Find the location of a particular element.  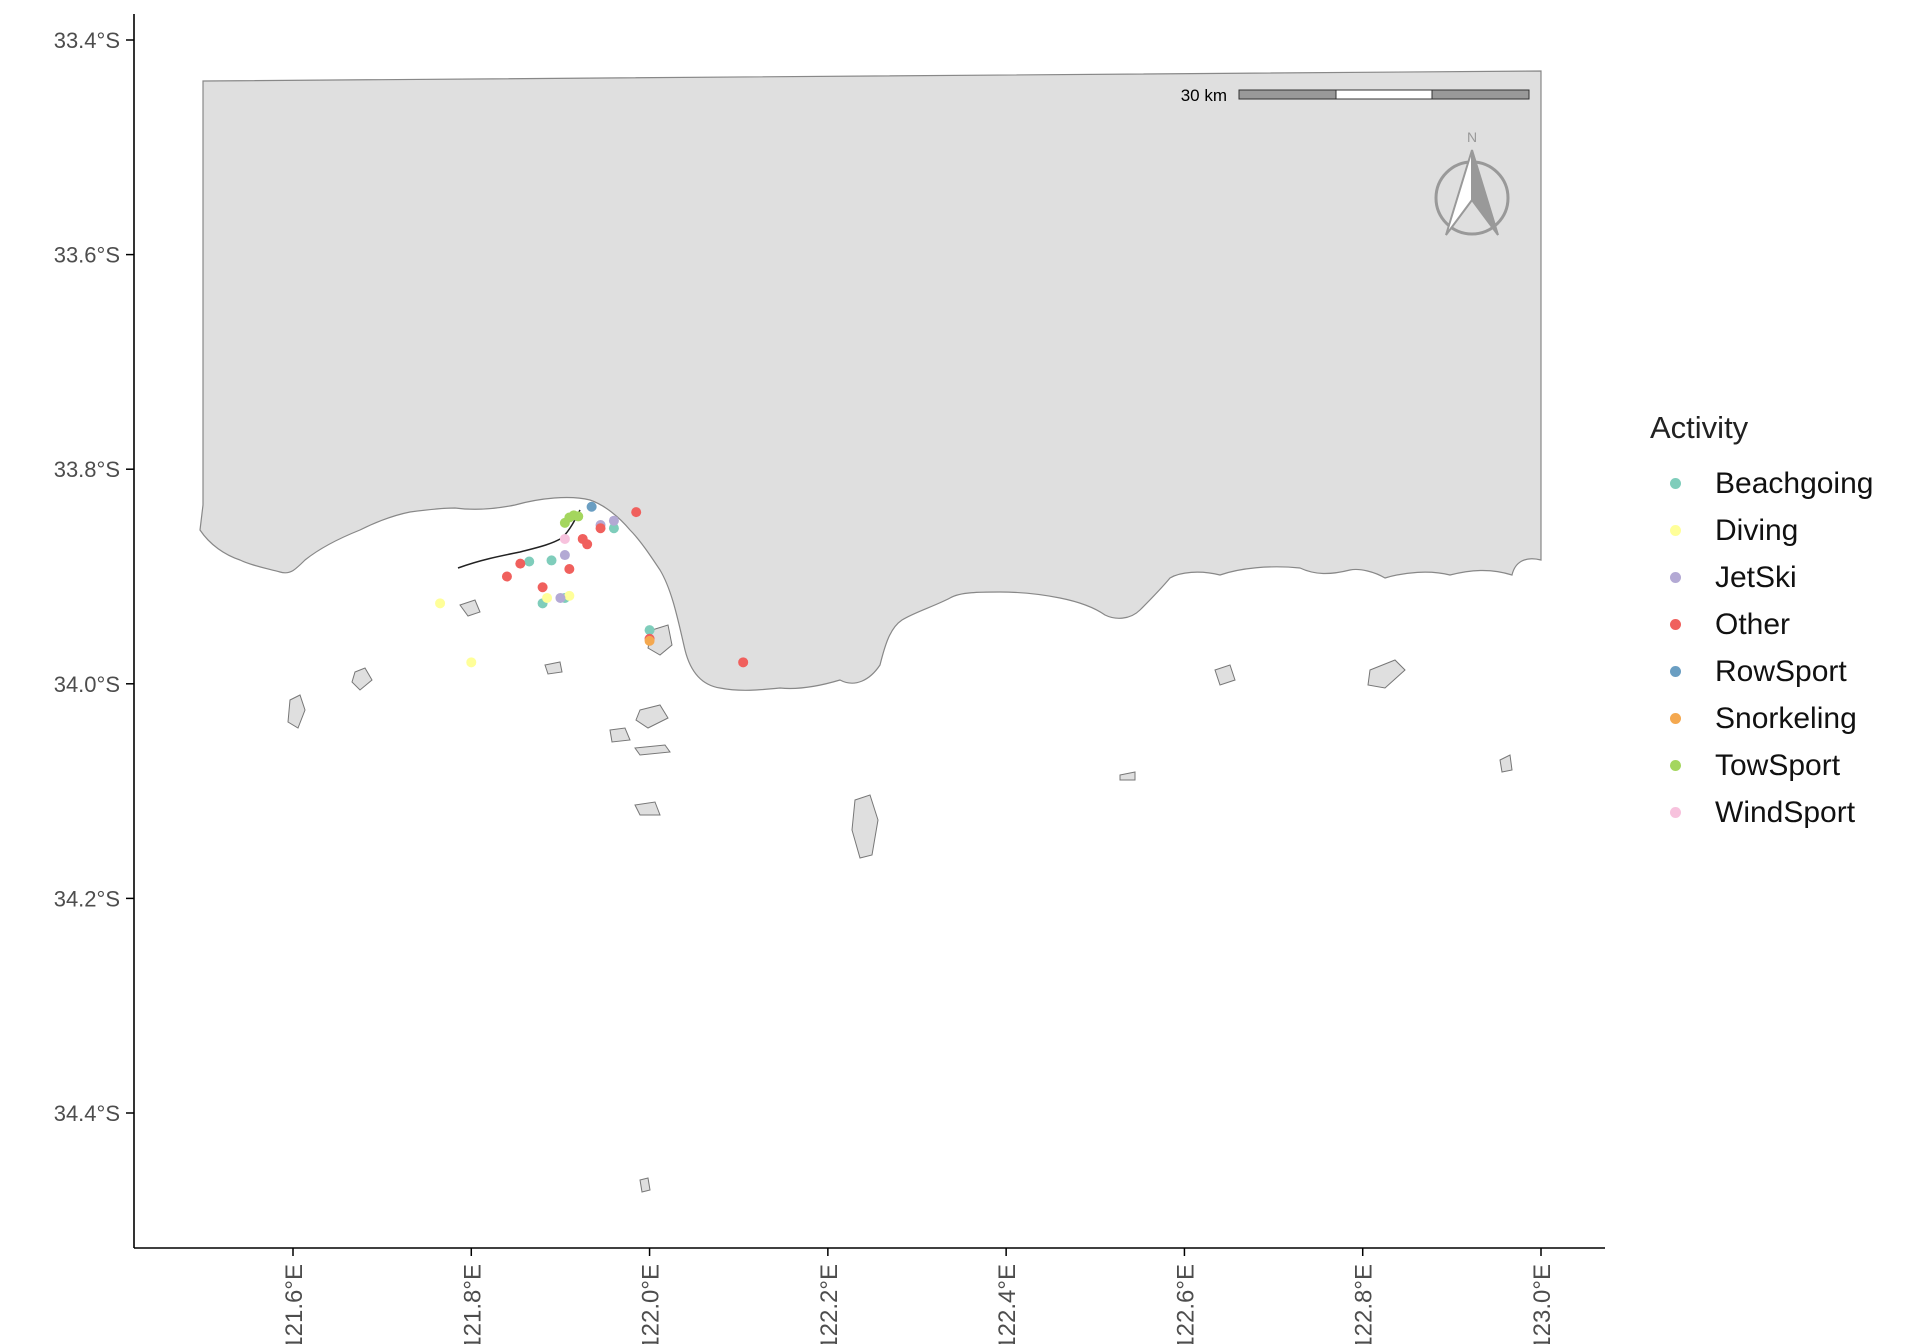

x-tick-label: 121.8°E is located at coordinates (472, 1304).